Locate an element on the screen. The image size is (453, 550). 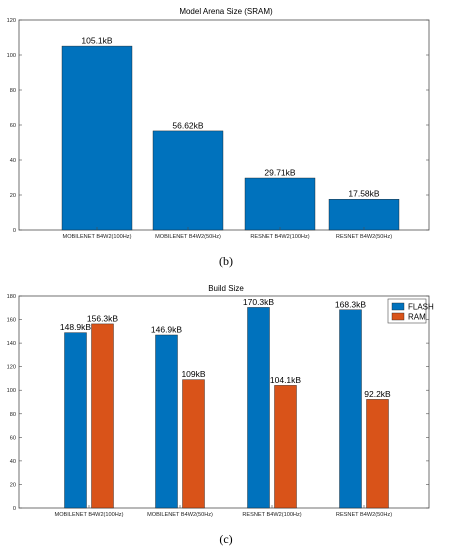
chart-title: Build Size is located at coordinates (226, 288).